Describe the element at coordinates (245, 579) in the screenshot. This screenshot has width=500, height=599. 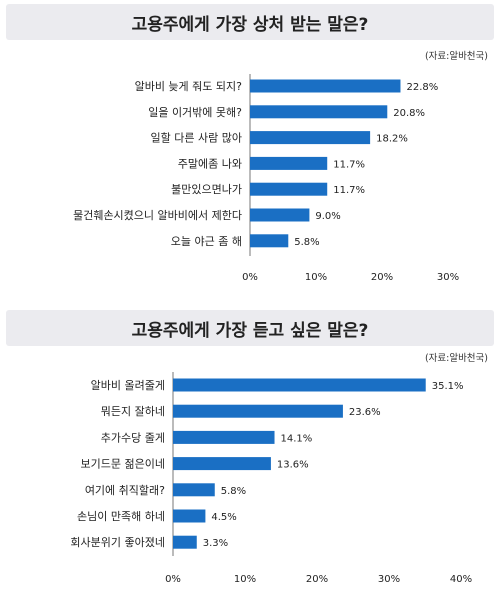
I see `chart-2-x-tick-label: 10%` at that location.